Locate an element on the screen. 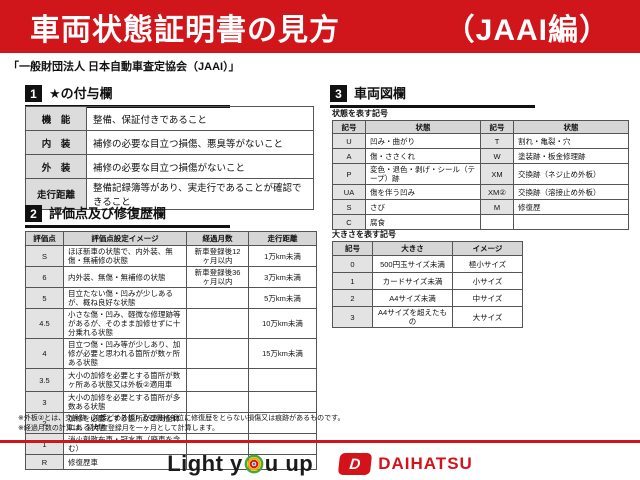 Image resolution: width=640 pixels, height=480 pixels. col-header: 評価点設定イメージ is located at coordinates (125, 238).